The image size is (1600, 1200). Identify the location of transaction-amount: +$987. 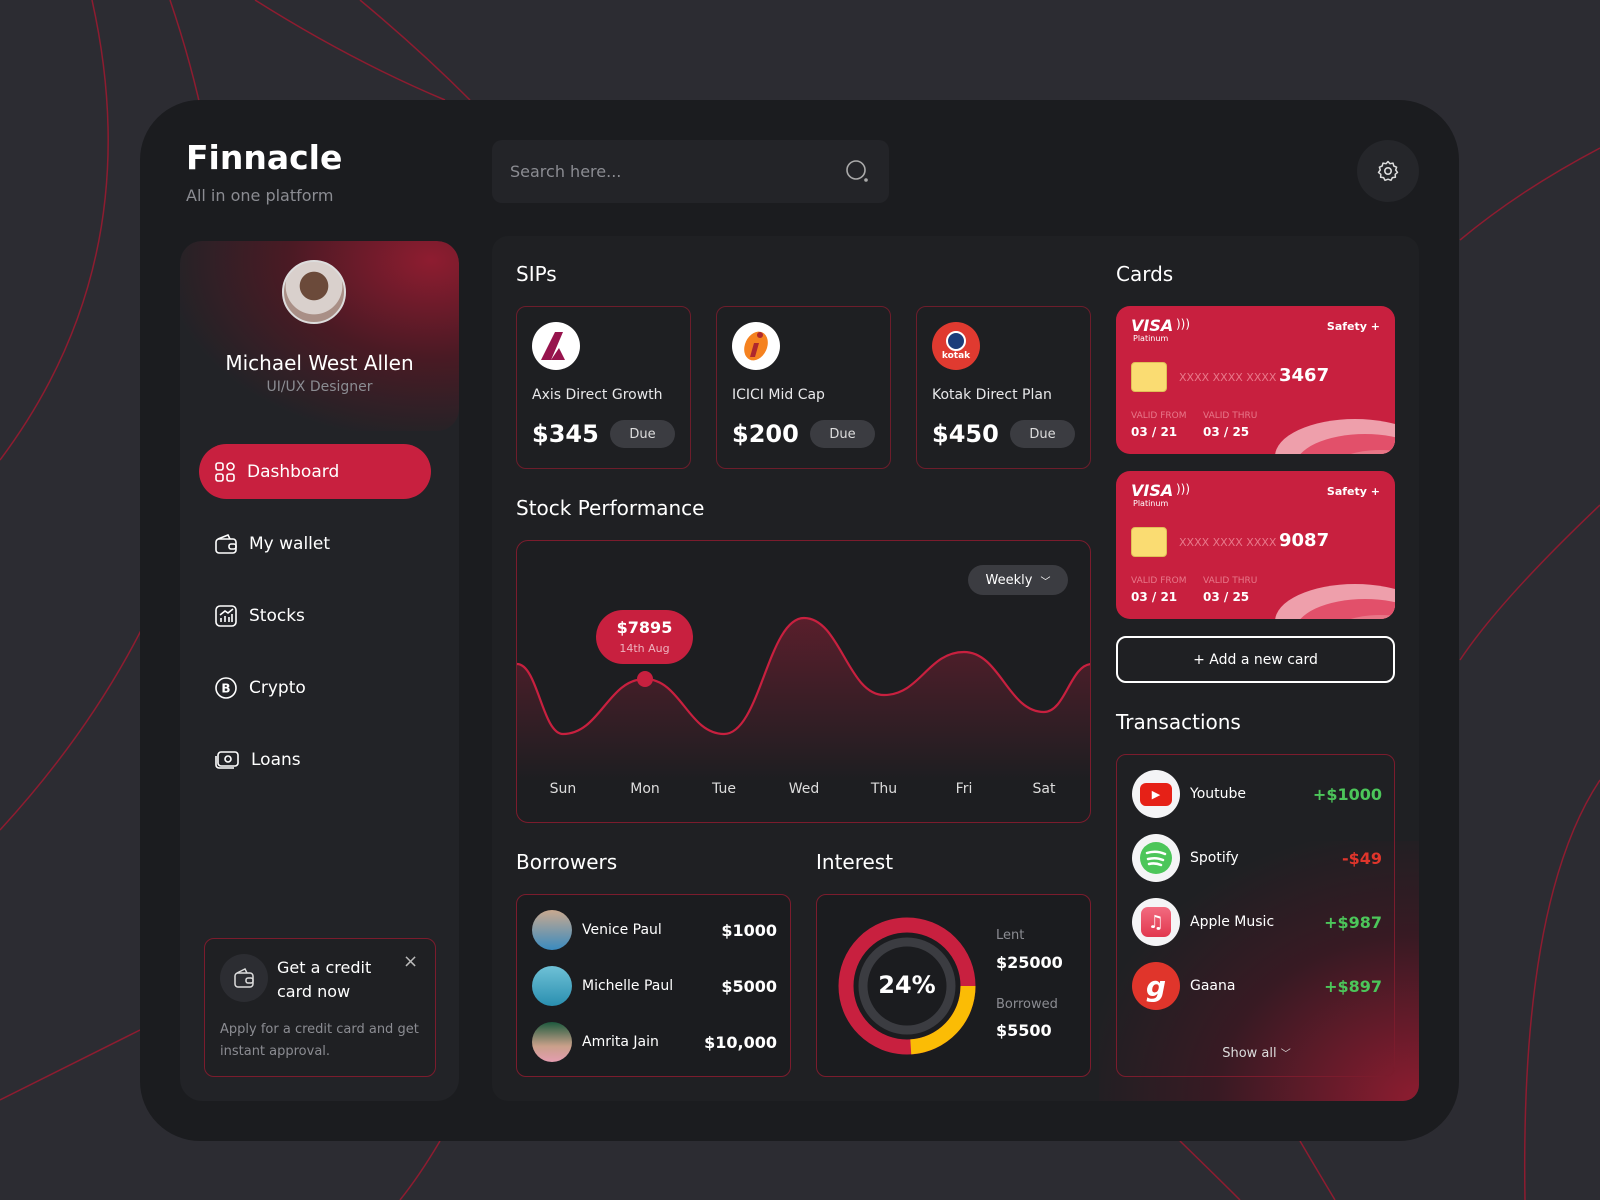
(1353, 922).